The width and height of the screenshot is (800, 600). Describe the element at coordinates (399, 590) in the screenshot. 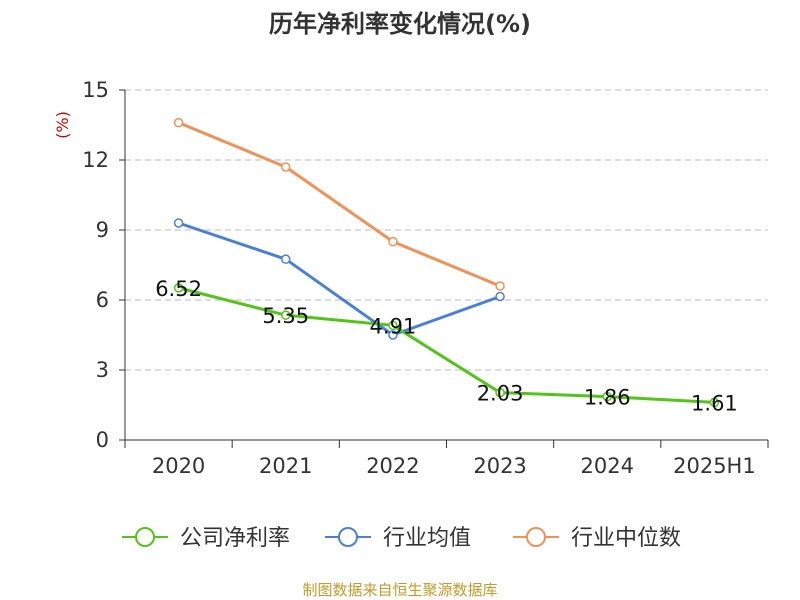

I see `source-note: 制图数据来自恒生聚源数据库` at that location.